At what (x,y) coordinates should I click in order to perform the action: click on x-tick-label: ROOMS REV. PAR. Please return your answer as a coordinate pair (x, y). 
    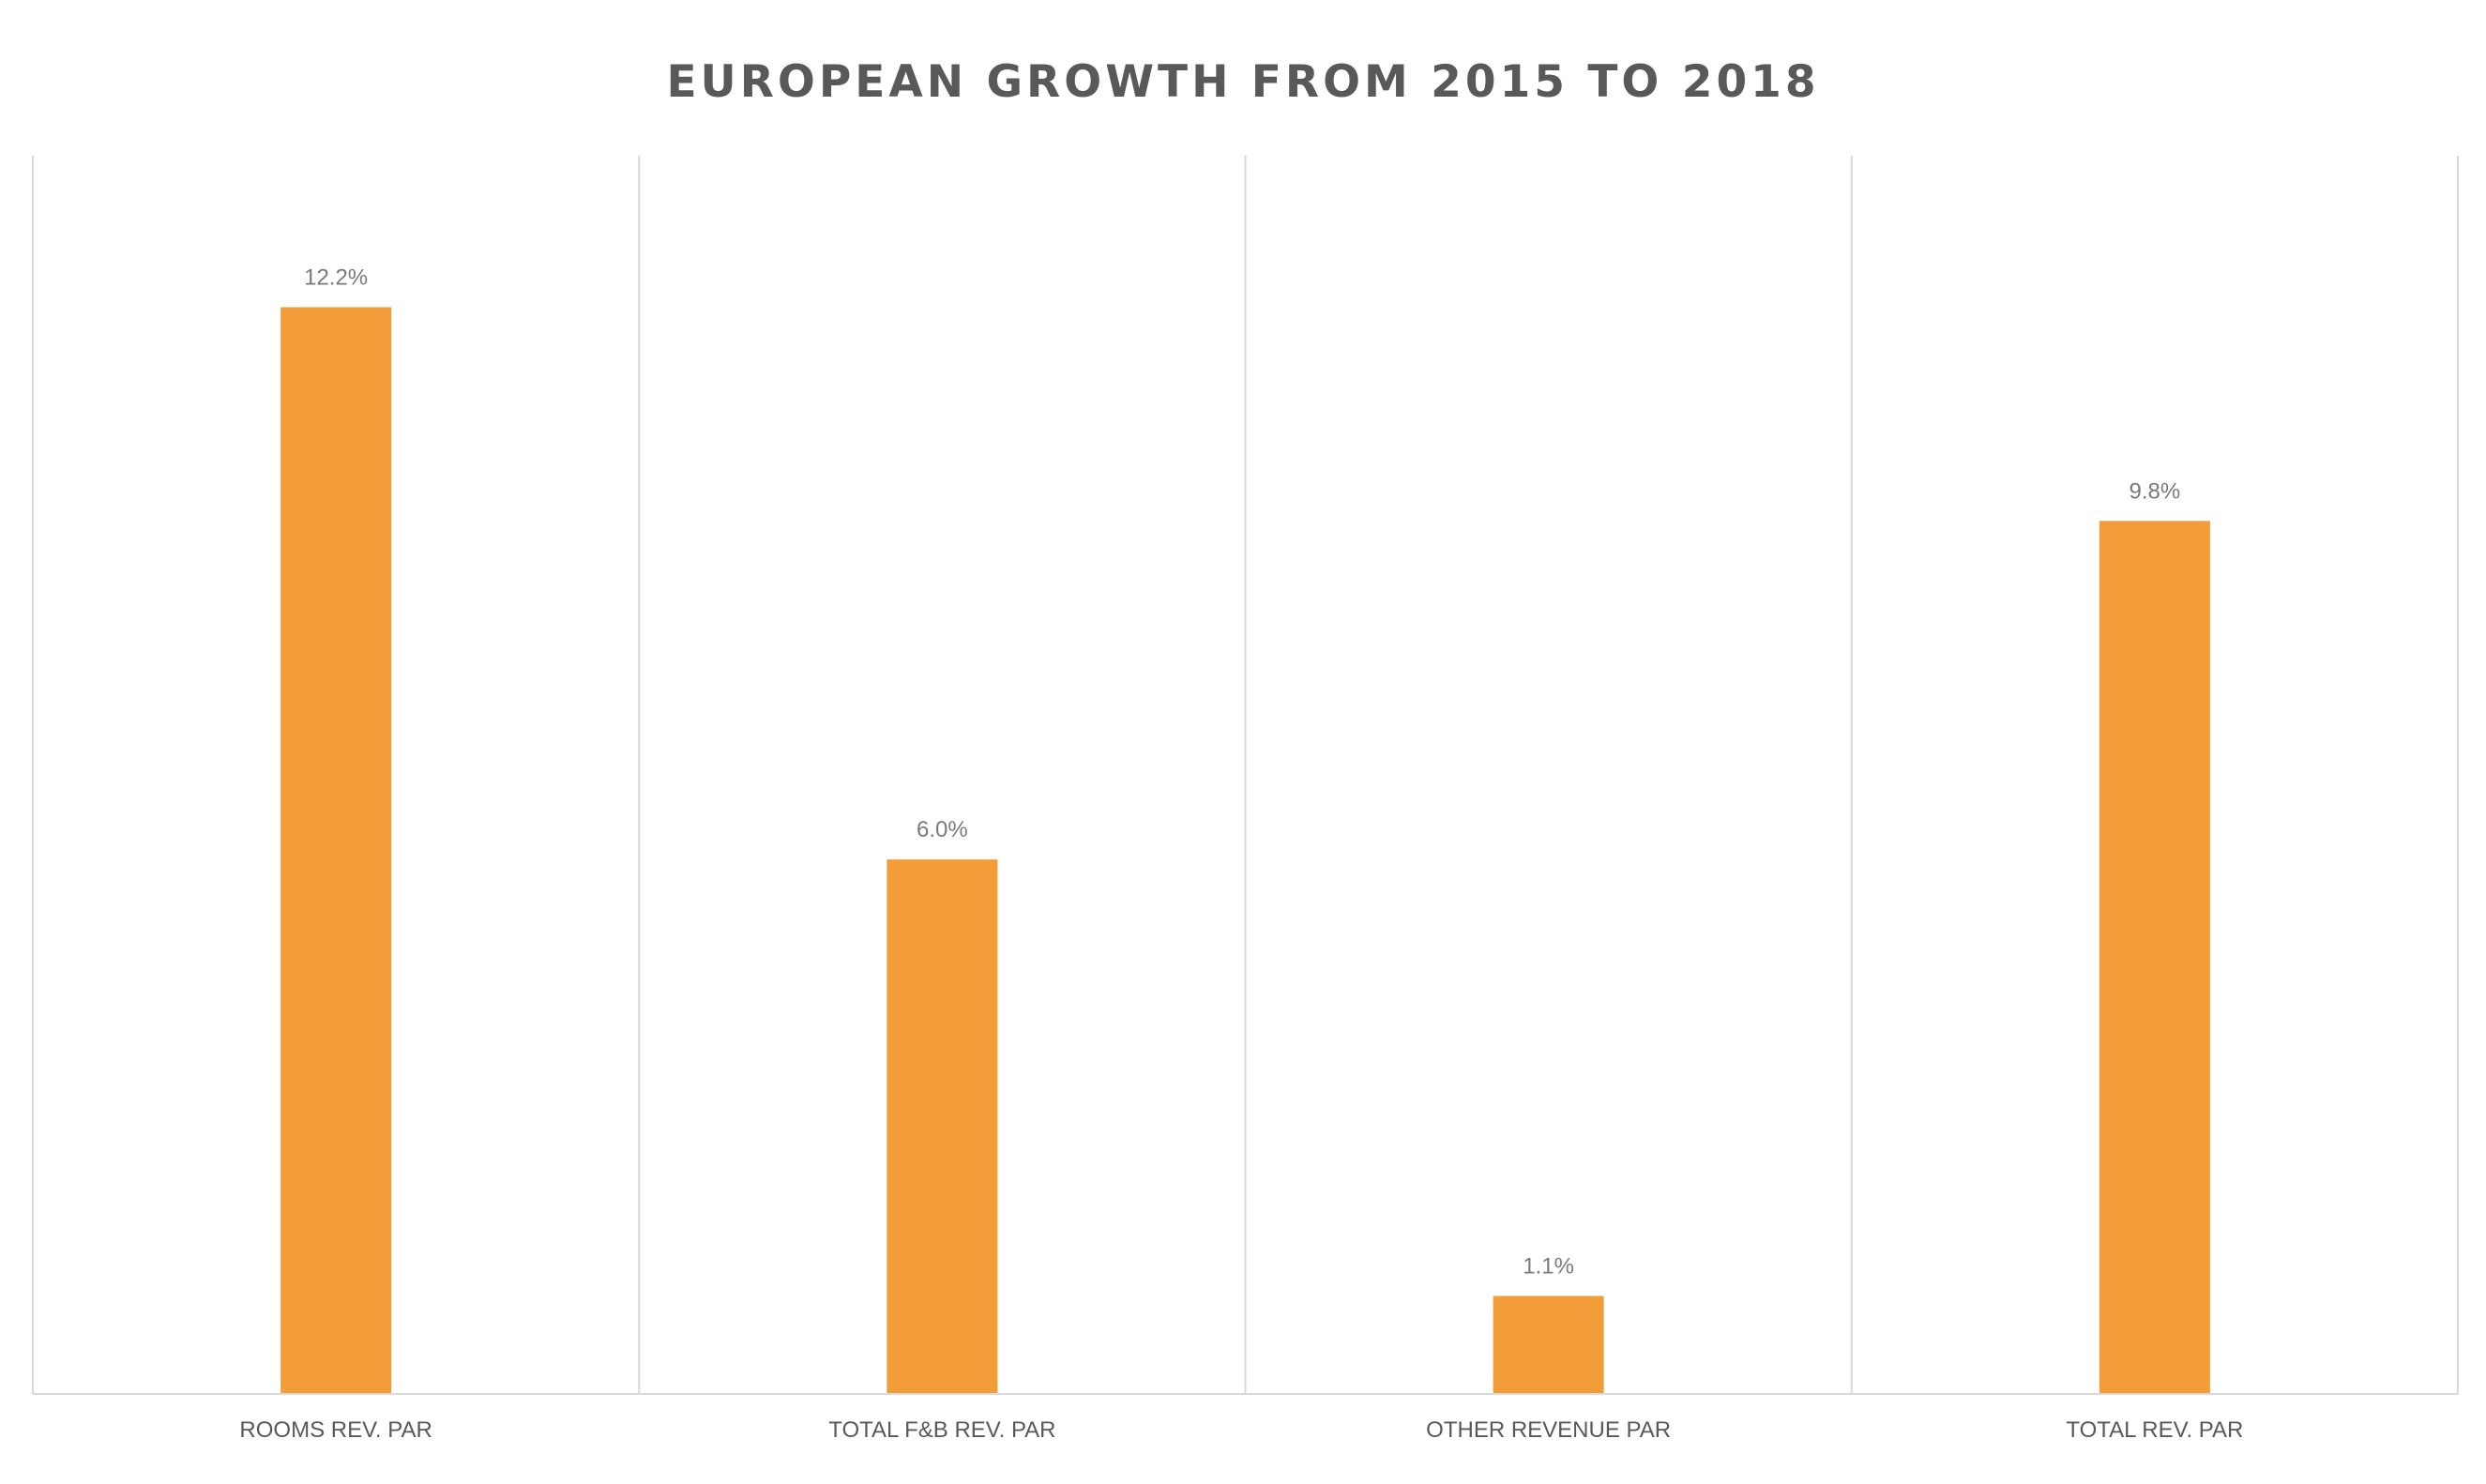
    Looking at the image, I should click on (335, 1430).